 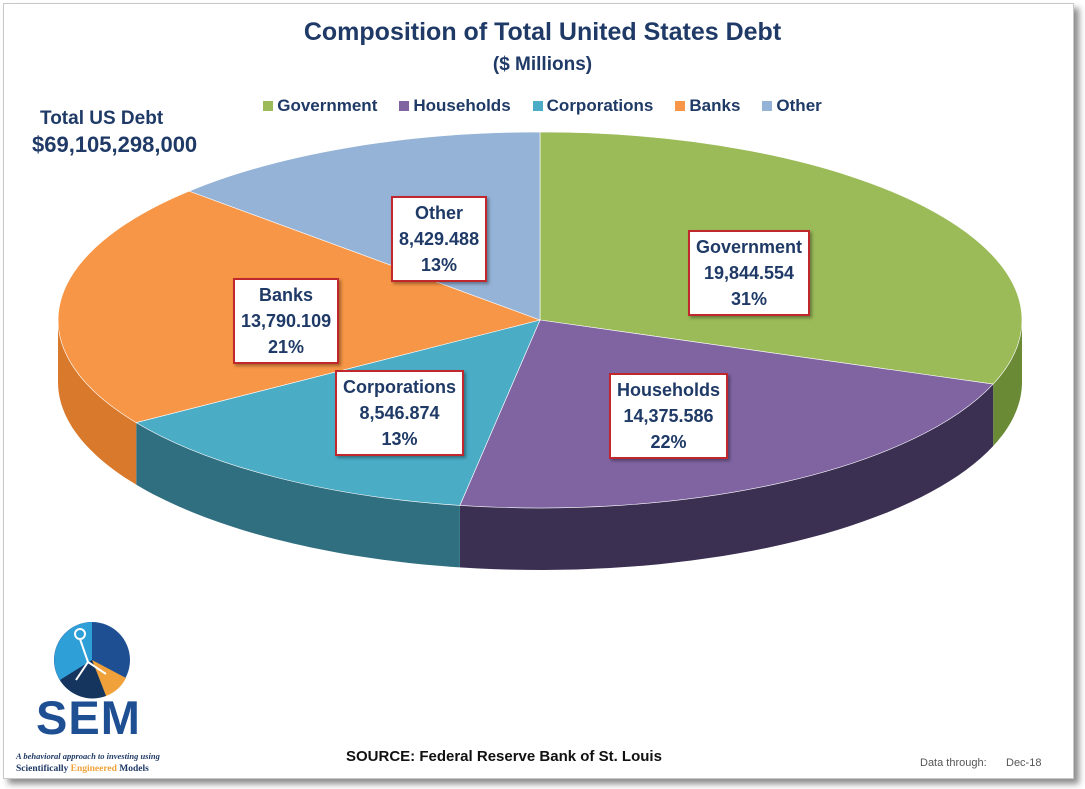 I want to click on data-label-category: Households, so click(x=669, y=390).